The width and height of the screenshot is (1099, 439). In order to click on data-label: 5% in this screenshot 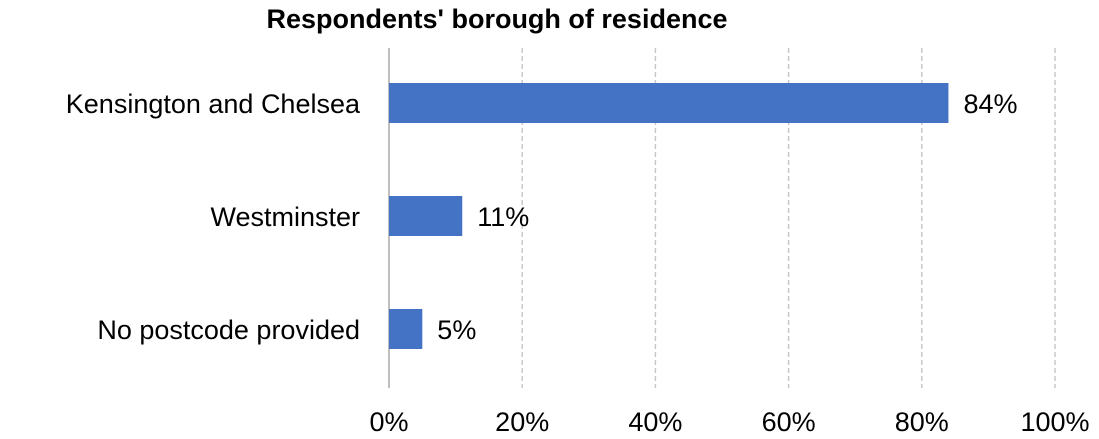, I will do `click(456, 330)`.